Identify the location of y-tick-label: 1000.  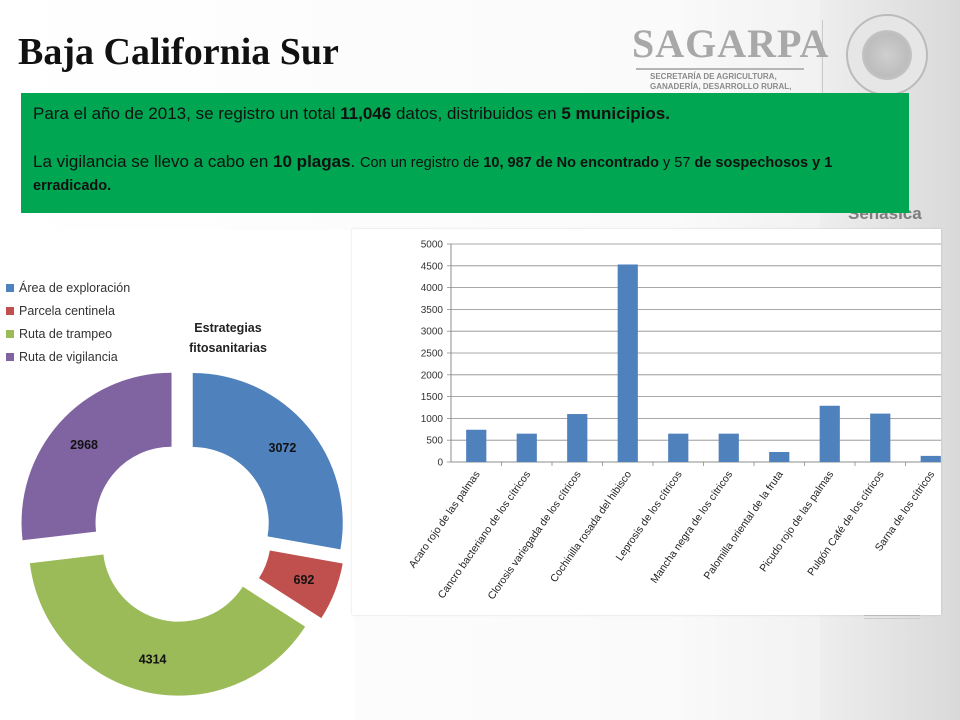
(432, 419).